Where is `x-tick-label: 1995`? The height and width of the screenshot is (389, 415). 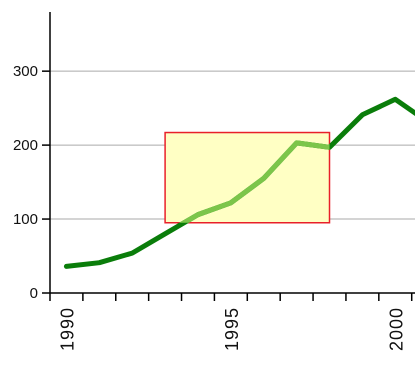 x-tick-label: 1995 is located at coordinates (232, 329).